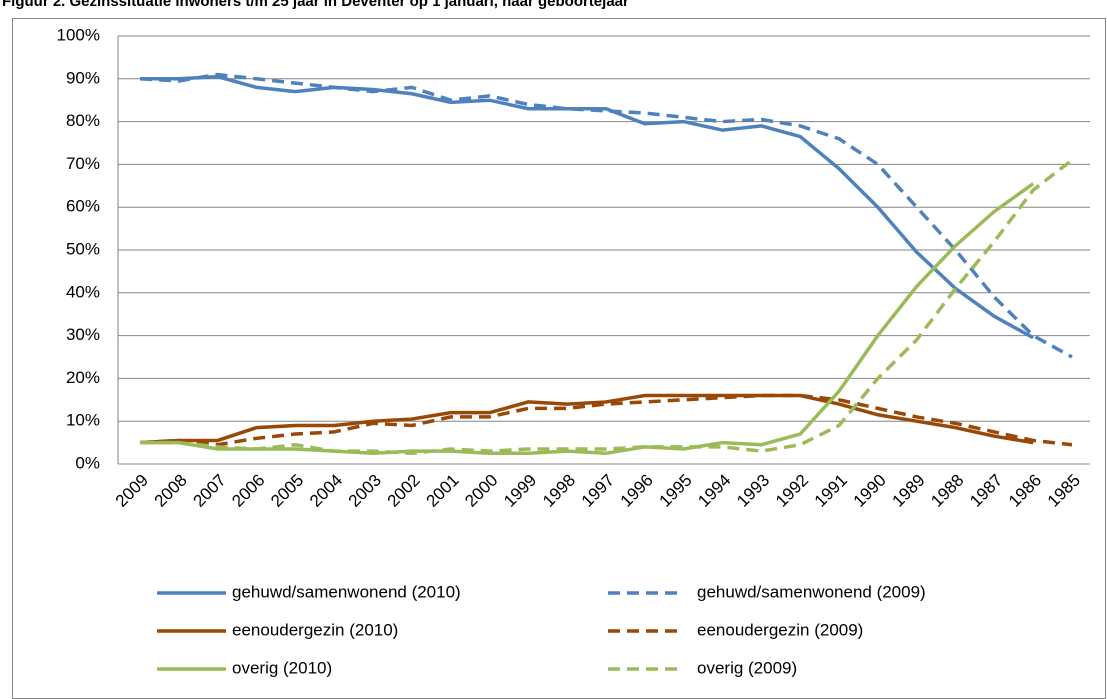 The height and width of the screenshot is (699, 1107). Describe the element at coordinates (83, 377) in the screenshot. I see `y-tick-label: 20%` at that location.